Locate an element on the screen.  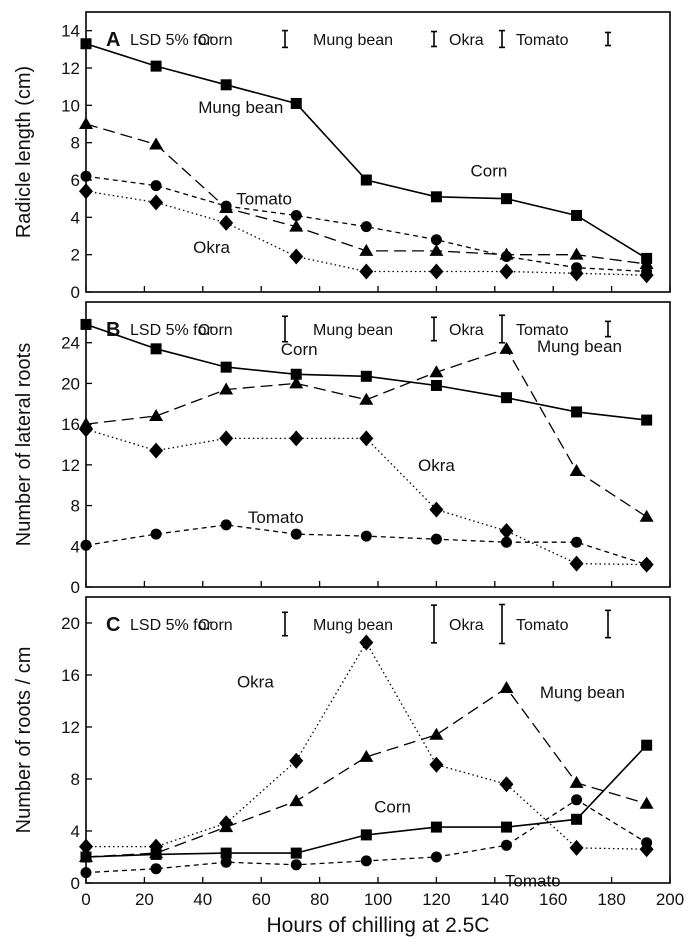
y-tick-label: 10 is located at coordinates (70, 105).